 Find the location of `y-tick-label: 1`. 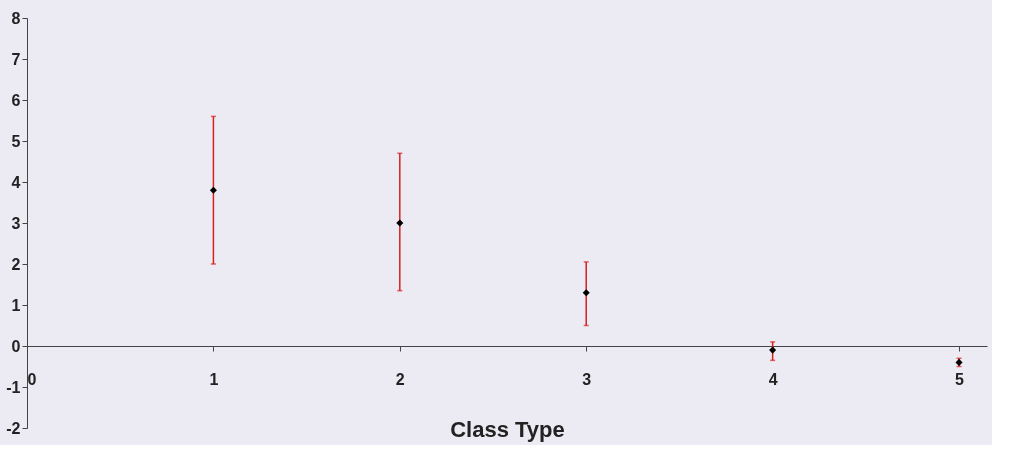

y-tick-label: 1 is located at coordinates (16, 305).